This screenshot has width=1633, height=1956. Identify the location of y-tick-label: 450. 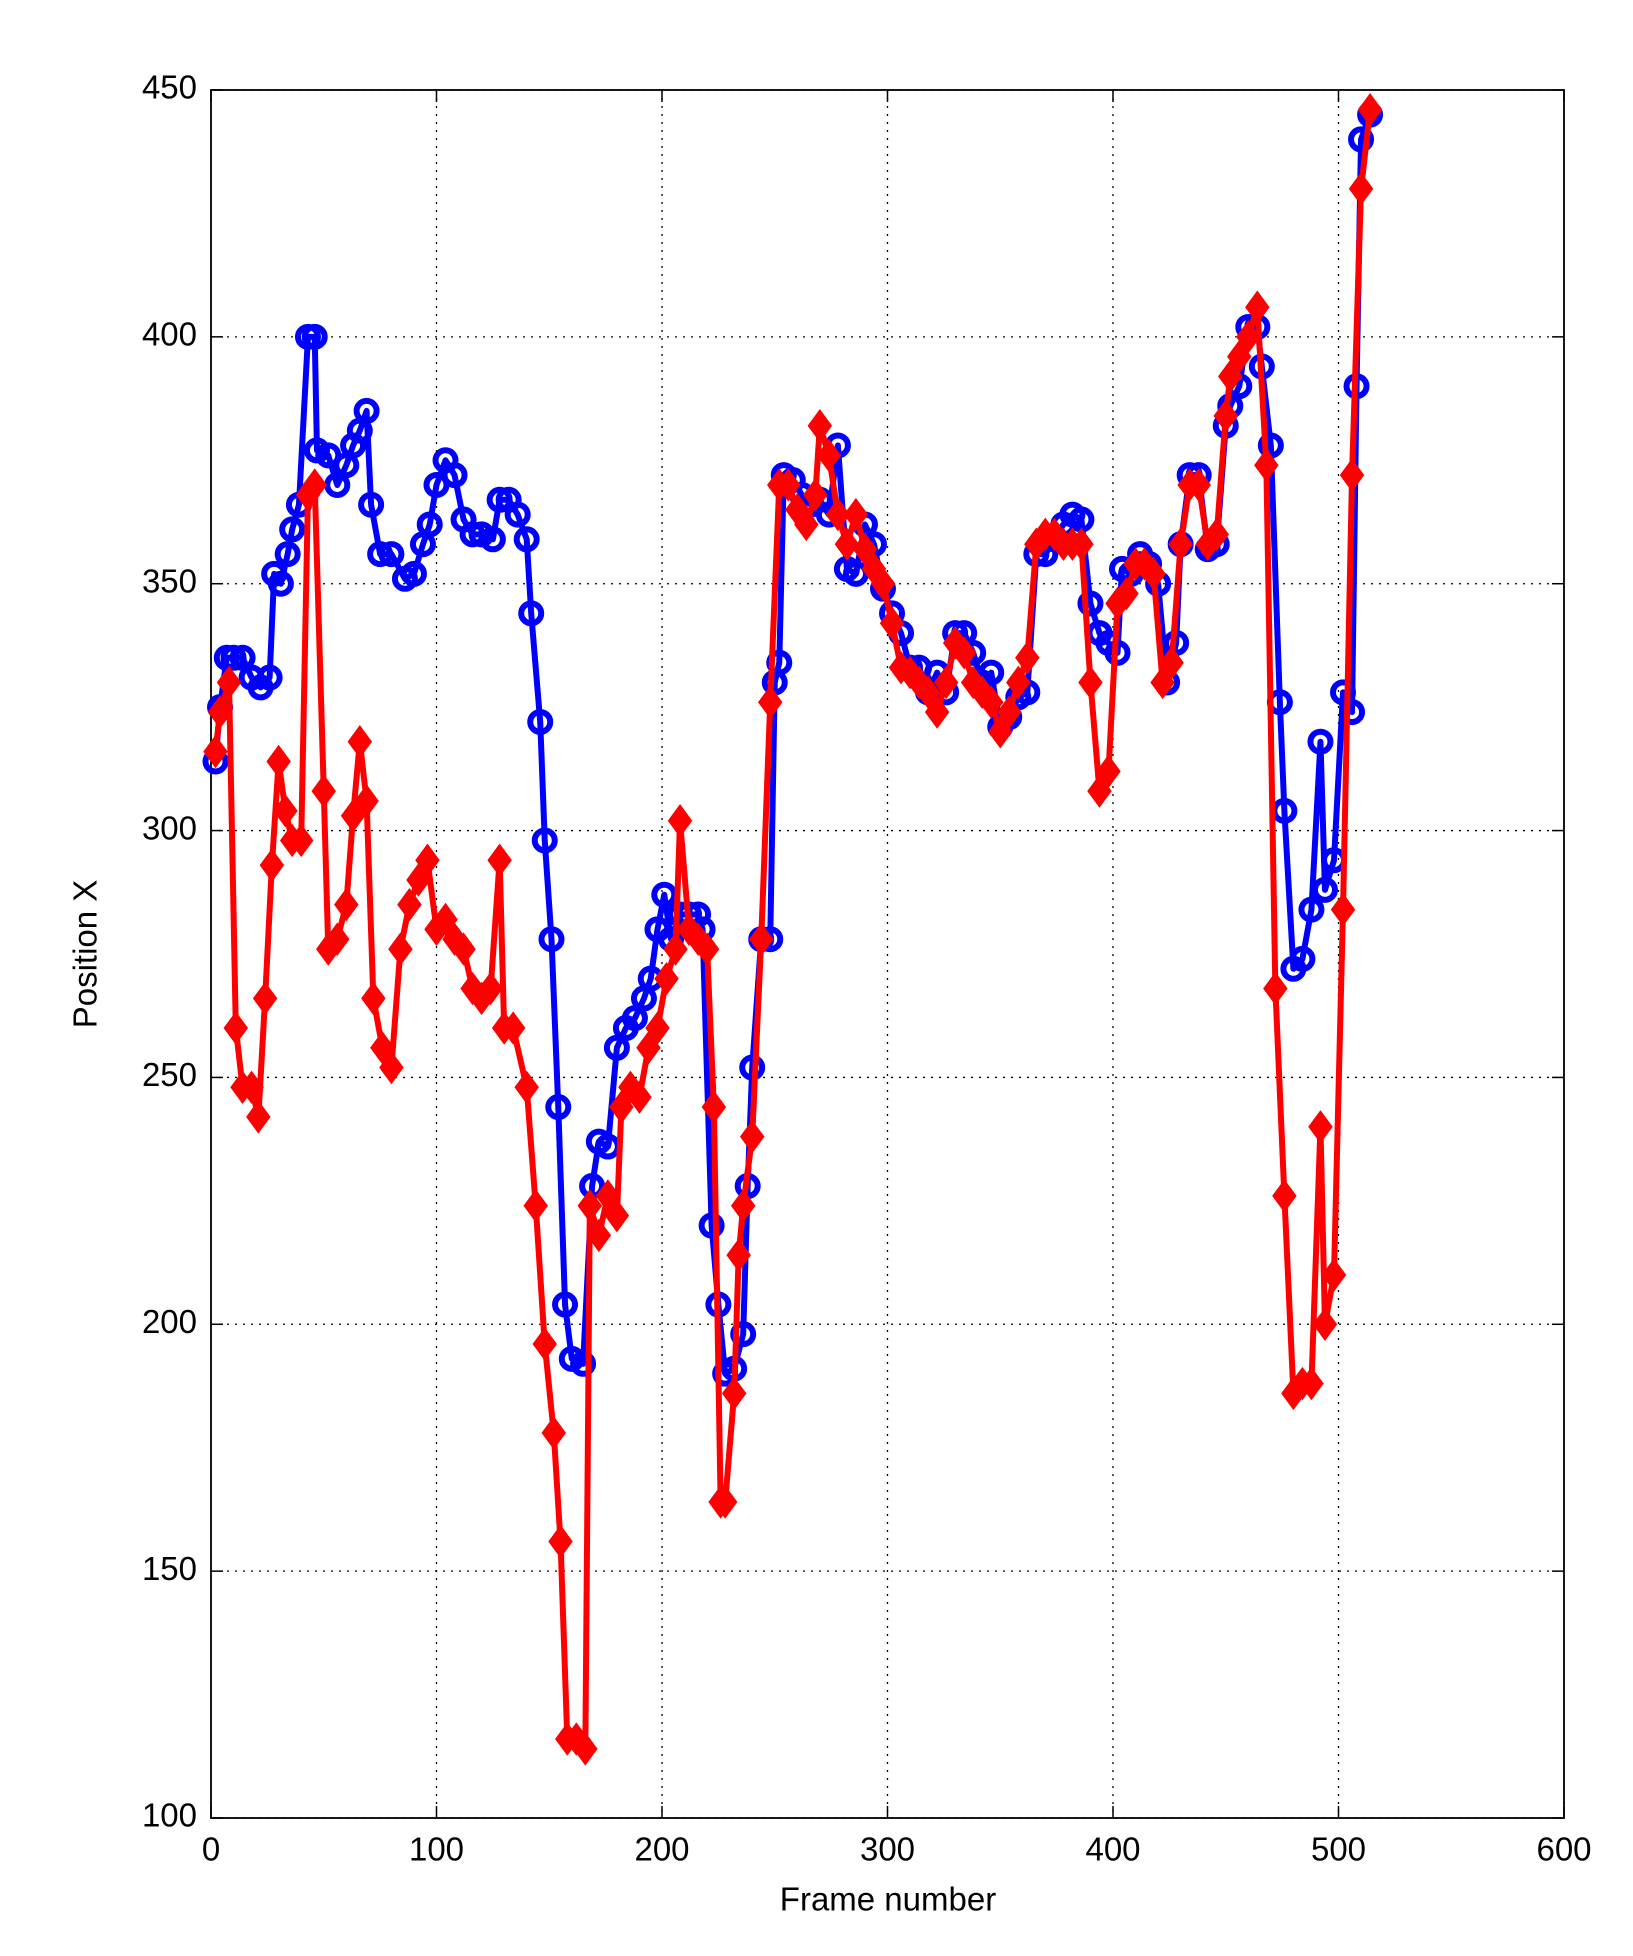
(169, 87).